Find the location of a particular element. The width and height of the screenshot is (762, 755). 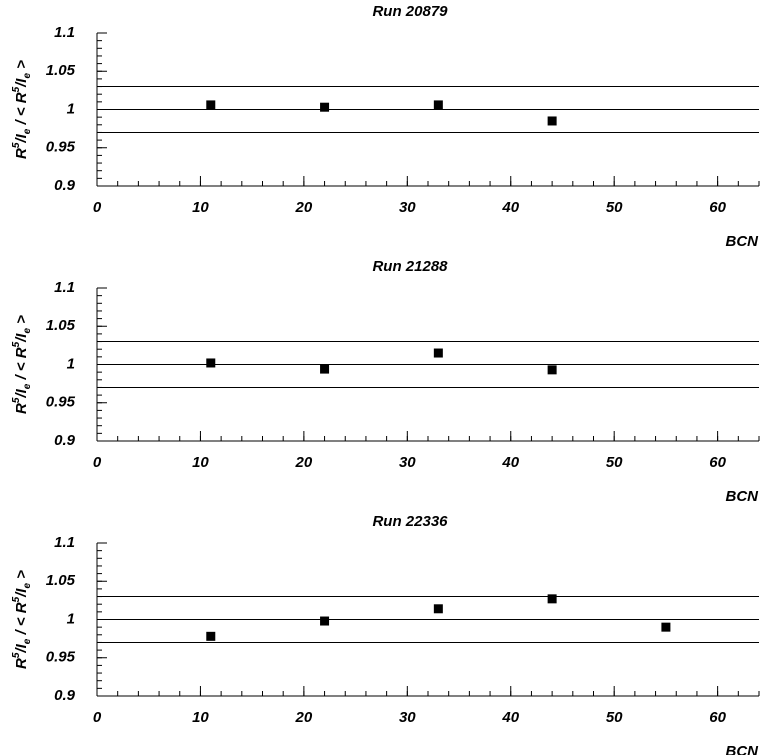

chart-title: Run 22336 is located at coordinates (410, 521).